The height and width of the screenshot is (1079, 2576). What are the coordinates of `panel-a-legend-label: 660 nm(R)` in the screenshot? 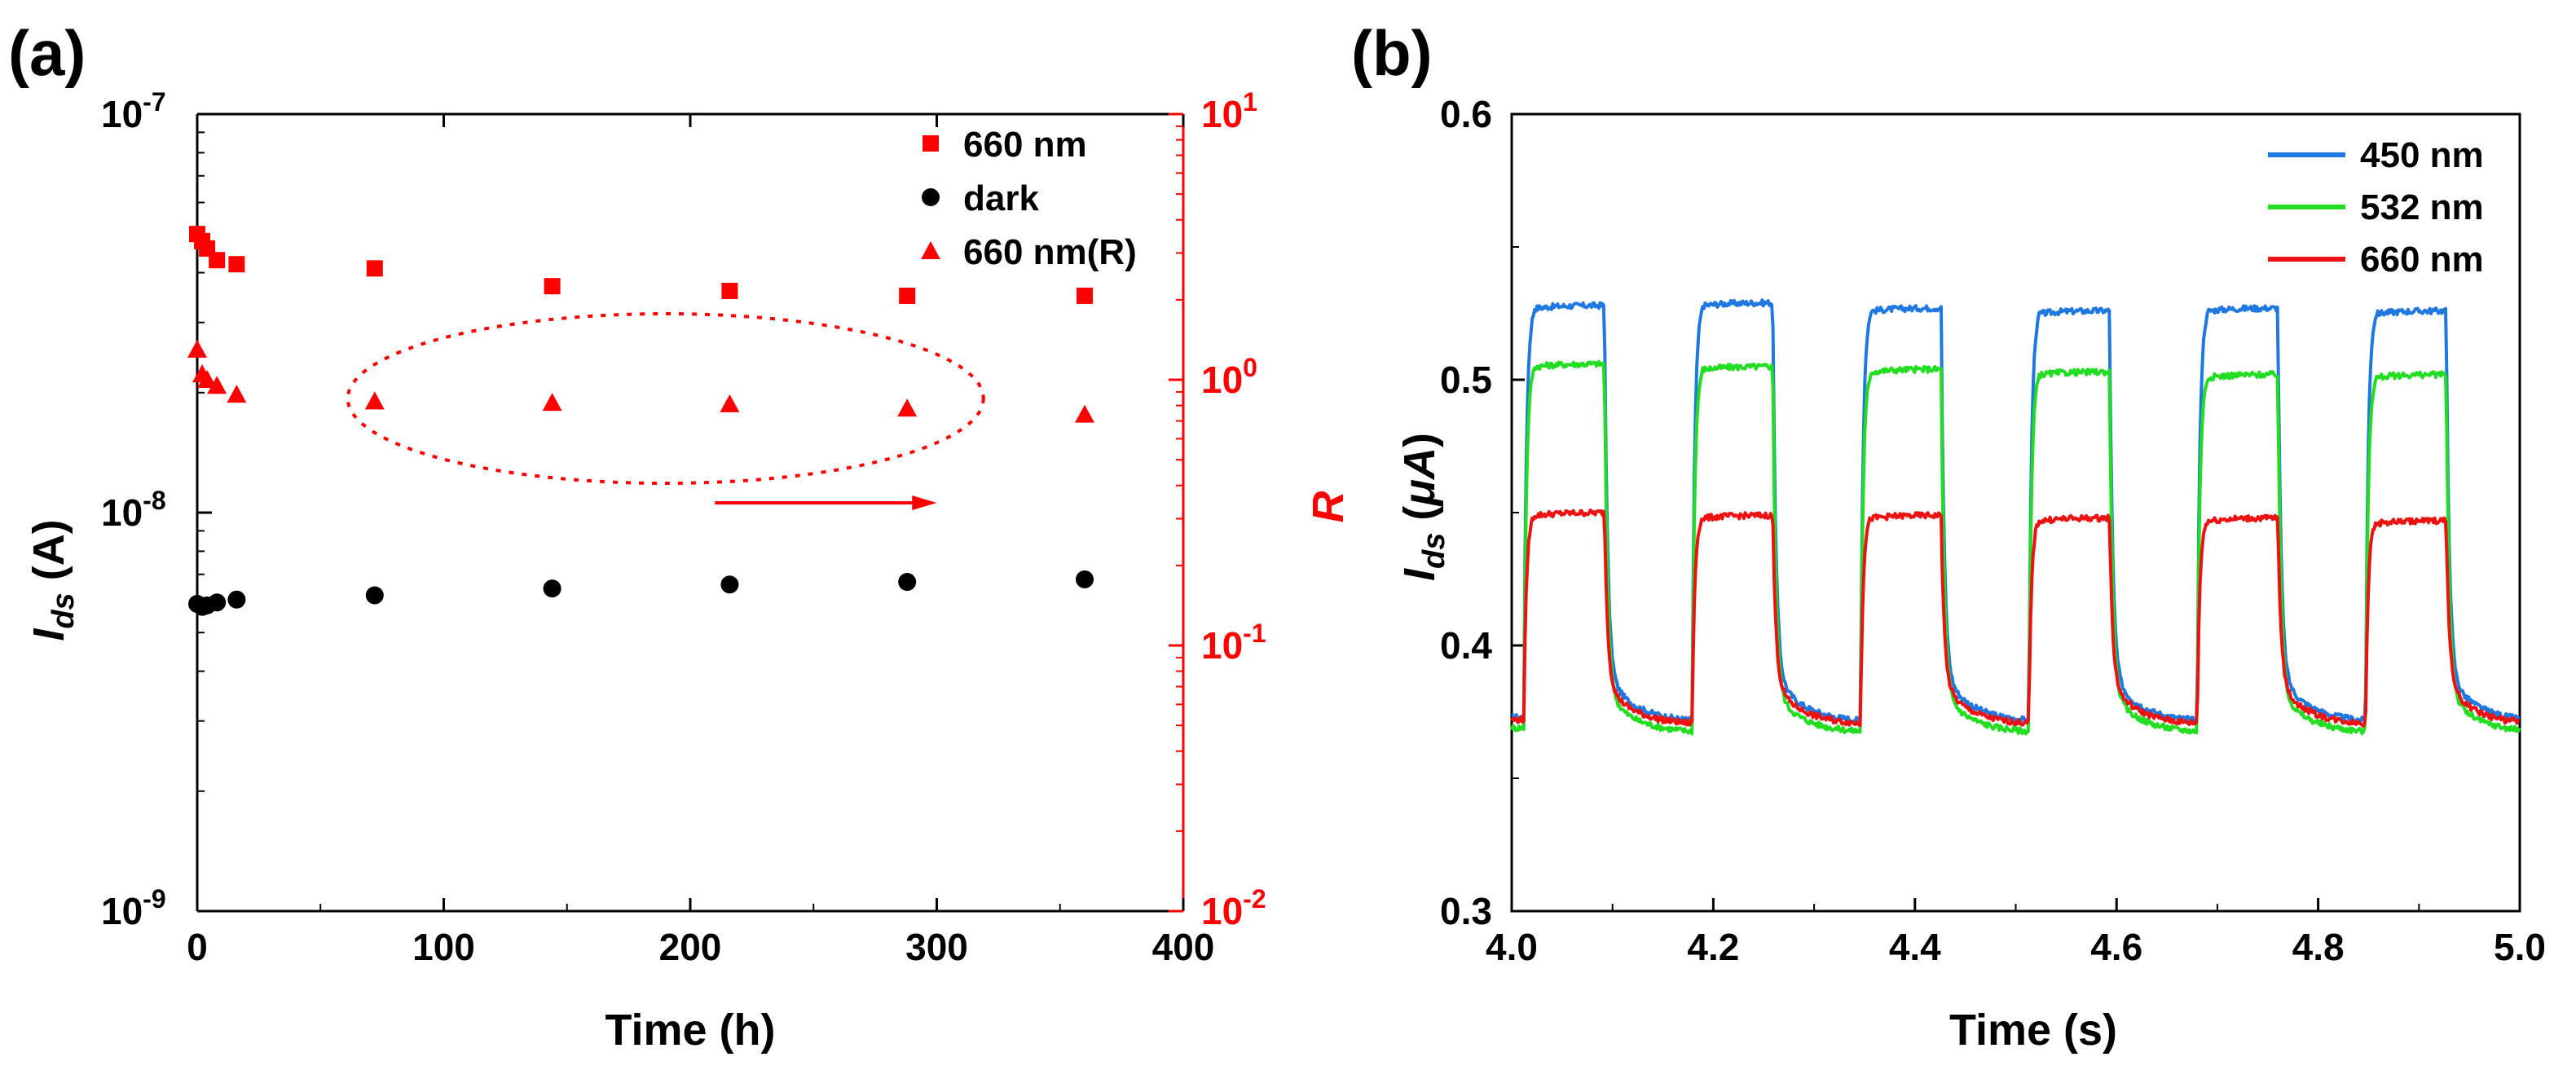 It's located at (1050, 252).